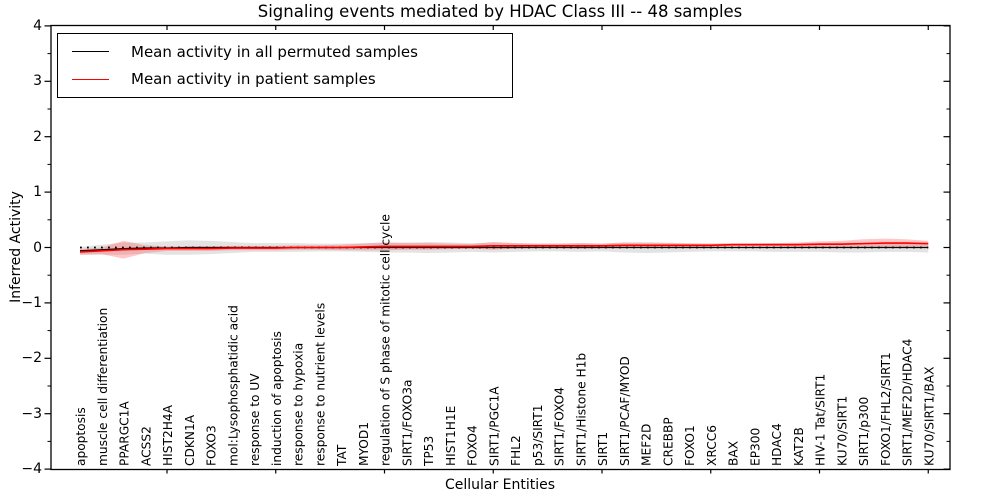 This screenshot has width=1000, height=500. What do you see at coordinates (755, 447) in the screenshot?
I see `x-tick-label: EP300` at bounding box center [755, 447].